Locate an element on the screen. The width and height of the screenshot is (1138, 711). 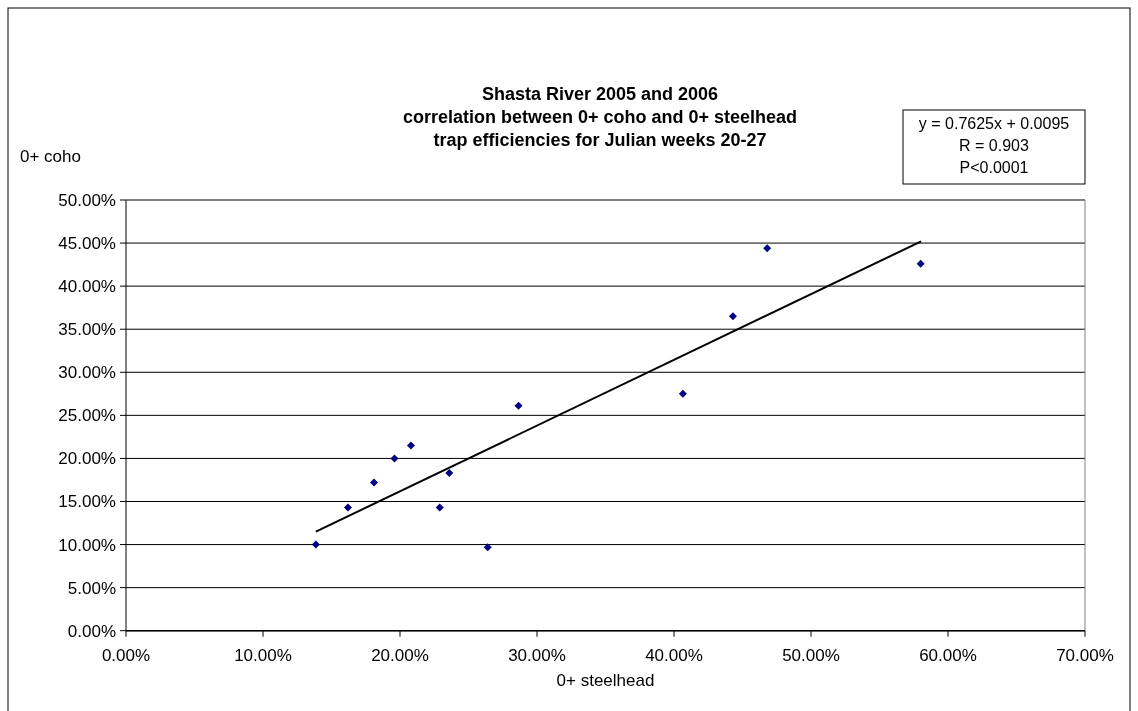
text: R = 0.903 is located at coordinates (994, 145).